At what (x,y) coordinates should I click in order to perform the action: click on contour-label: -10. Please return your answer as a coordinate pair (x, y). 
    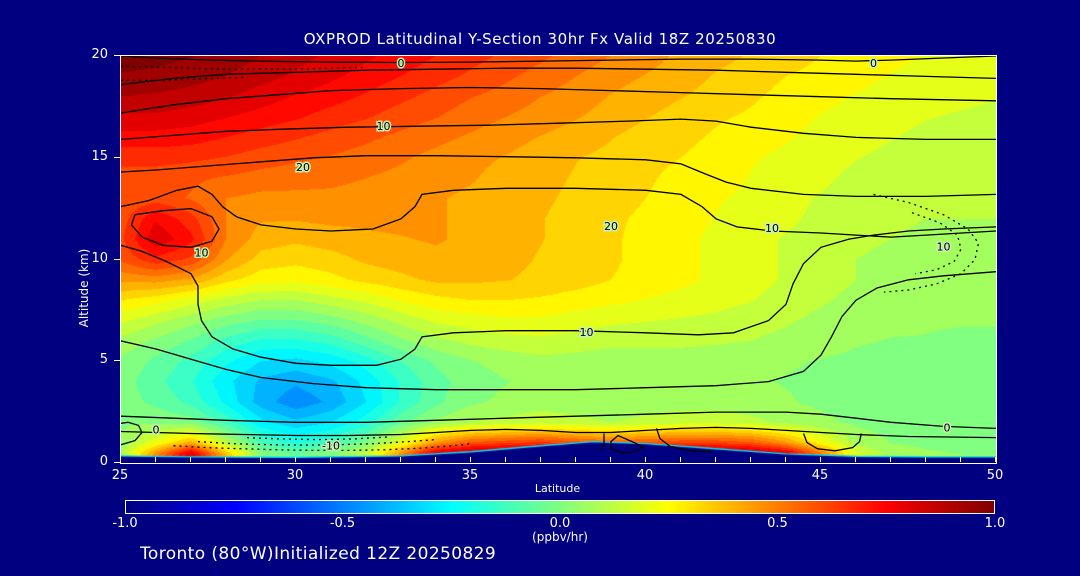
    Looking at the image, I should click on (331, 446).